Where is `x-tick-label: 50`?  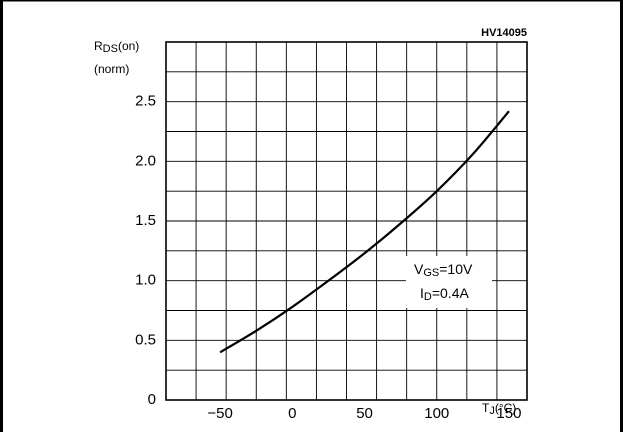
x-tick-label: 50 is located at coordinates (364, 413).